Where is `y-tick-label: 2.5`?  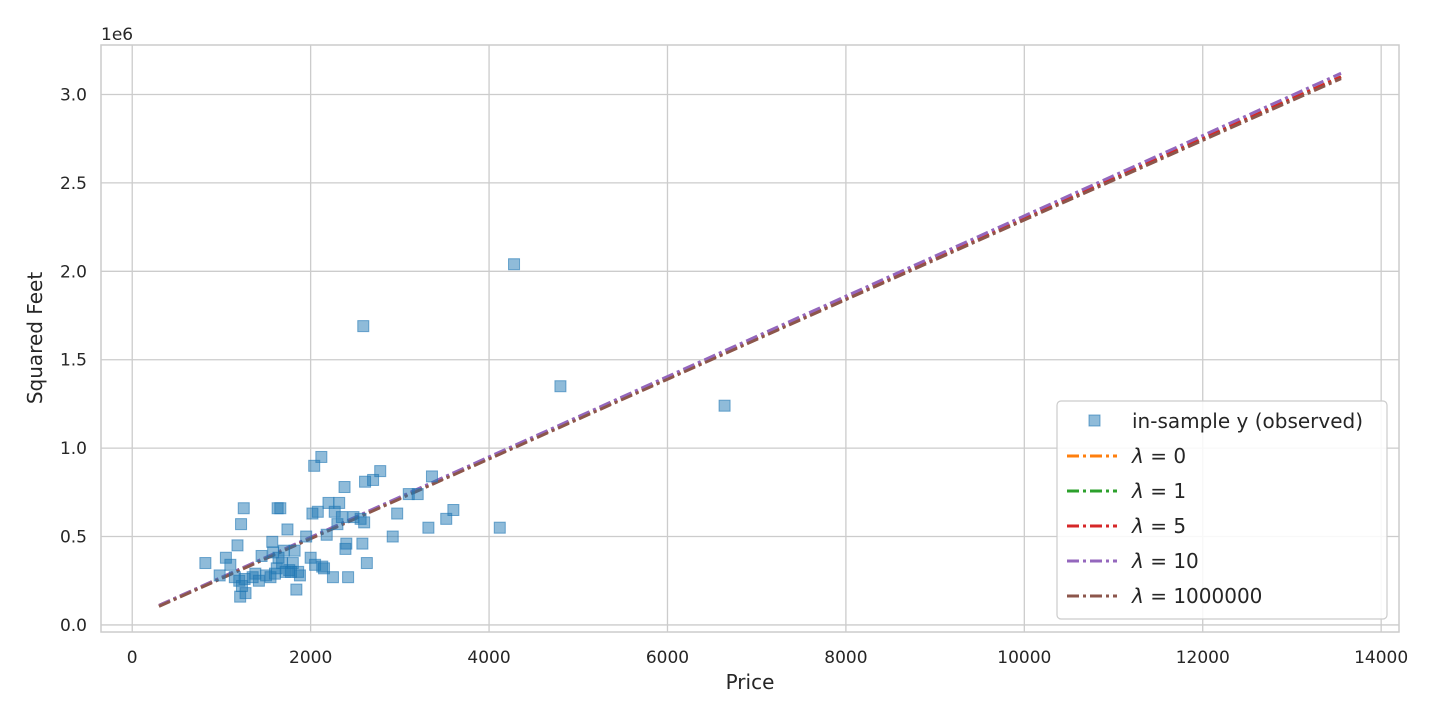 y-tick-label: 2.5 is located at coordinates (73, 184).